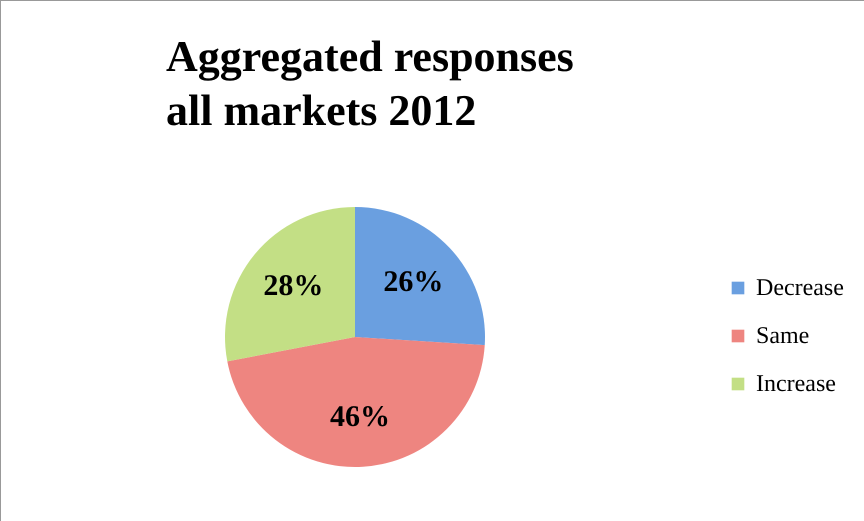 The height and width of the screenshot is (521, 864). I want to click on legend-label: Increase, so click(796, 384).